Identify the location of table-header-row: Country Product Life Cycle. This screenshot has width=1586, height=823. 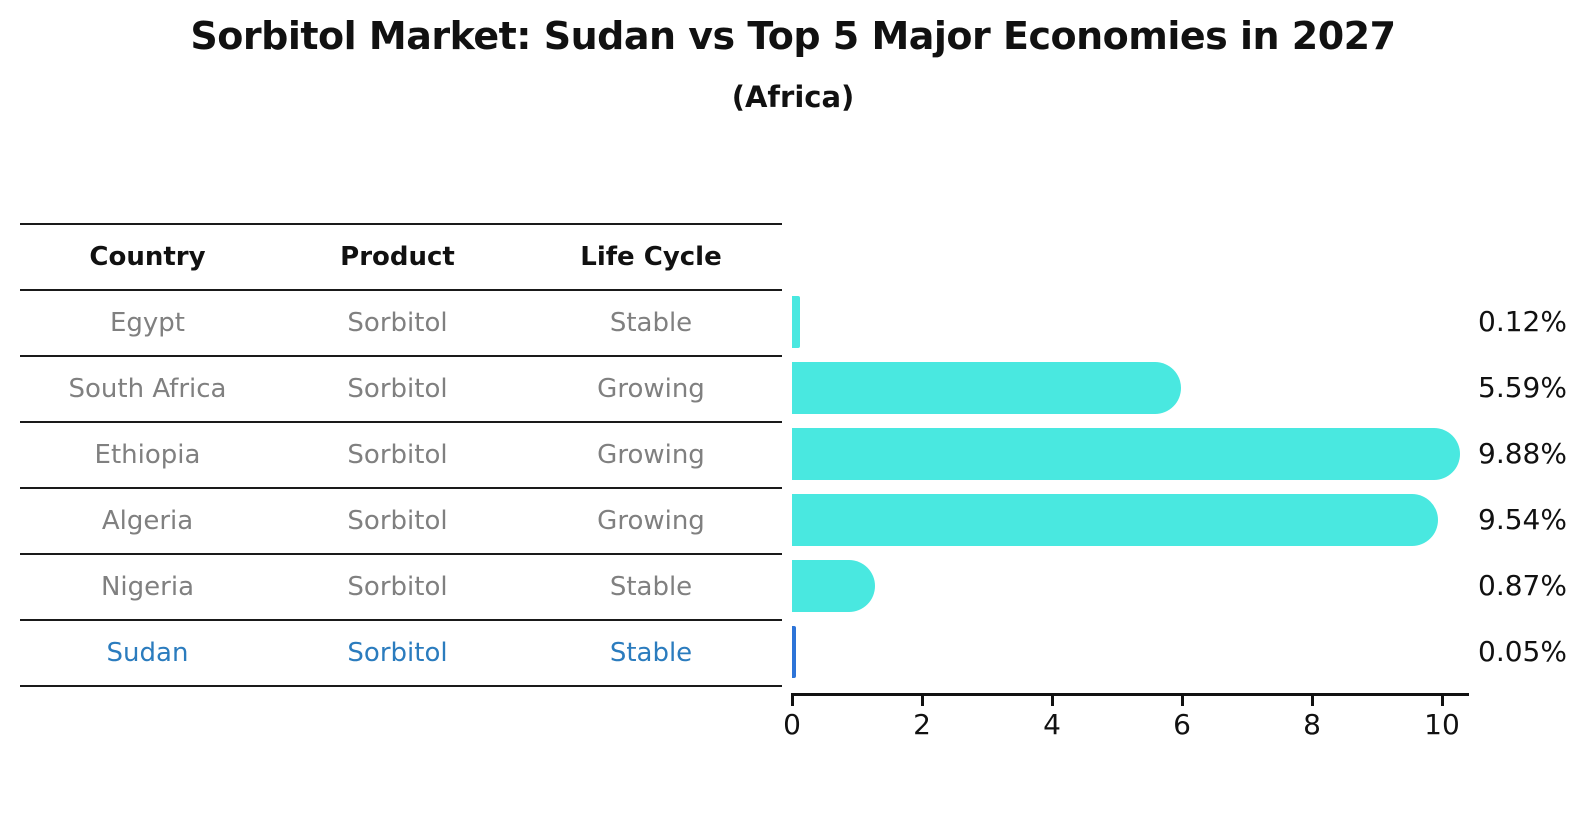
(401, 256).